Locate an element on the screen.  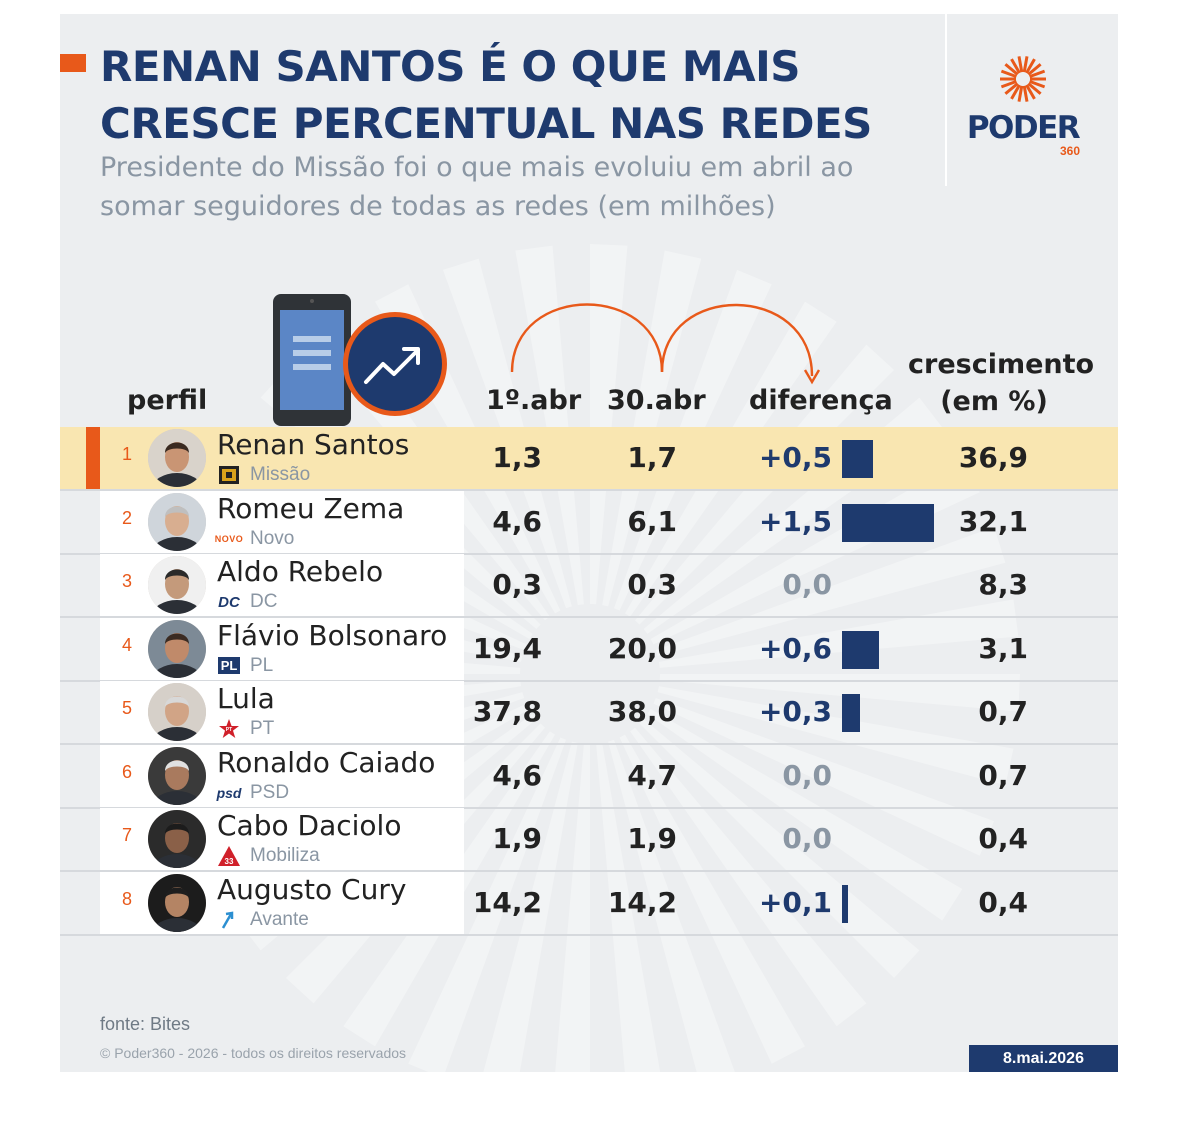
followers-end: 38,0 is located at coordinates (642, 711).